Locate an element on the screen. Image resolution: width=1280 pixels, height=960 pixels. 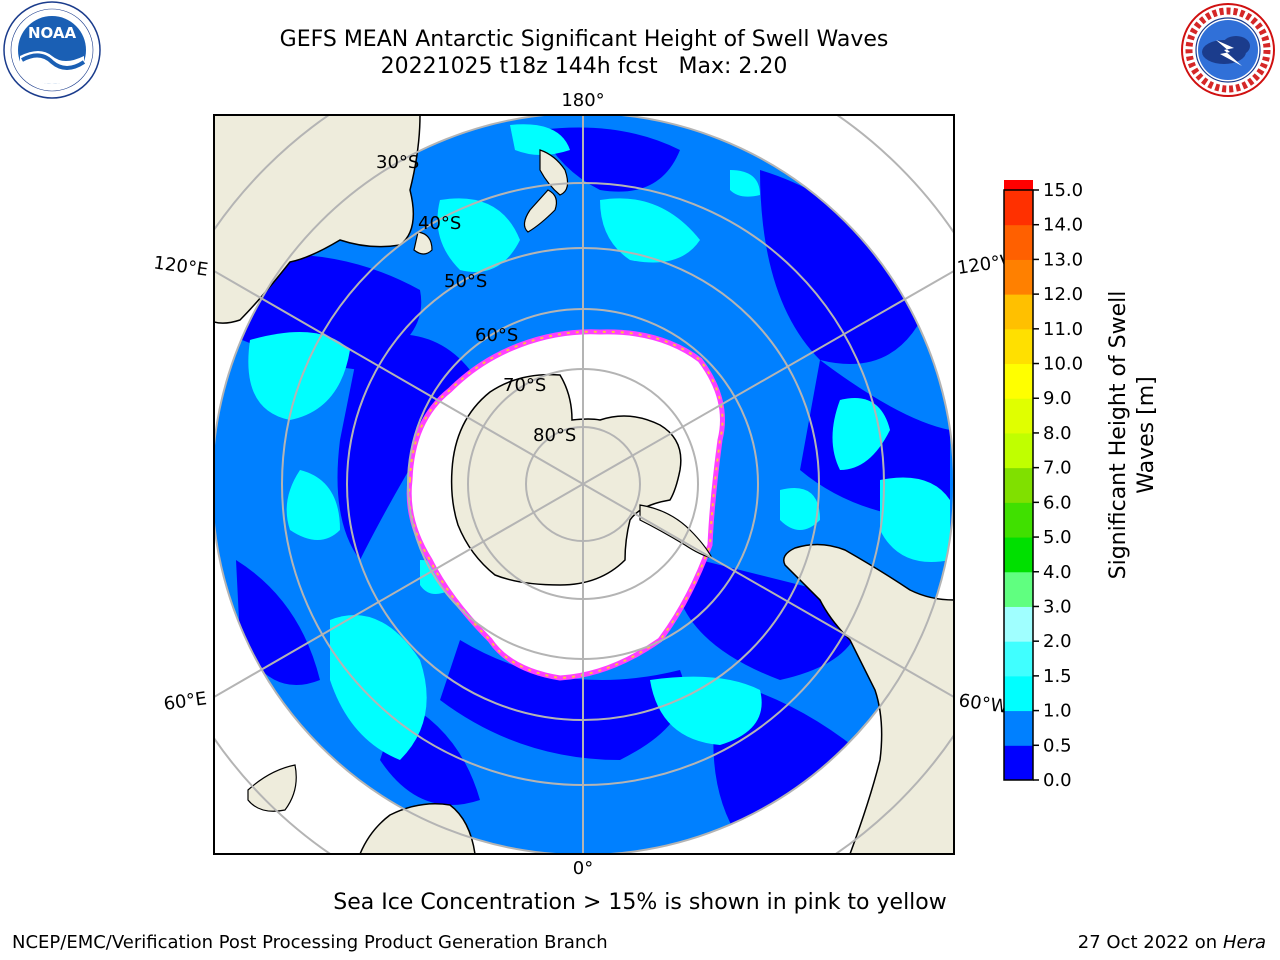
africa-land is located at coordinates (417, 828).